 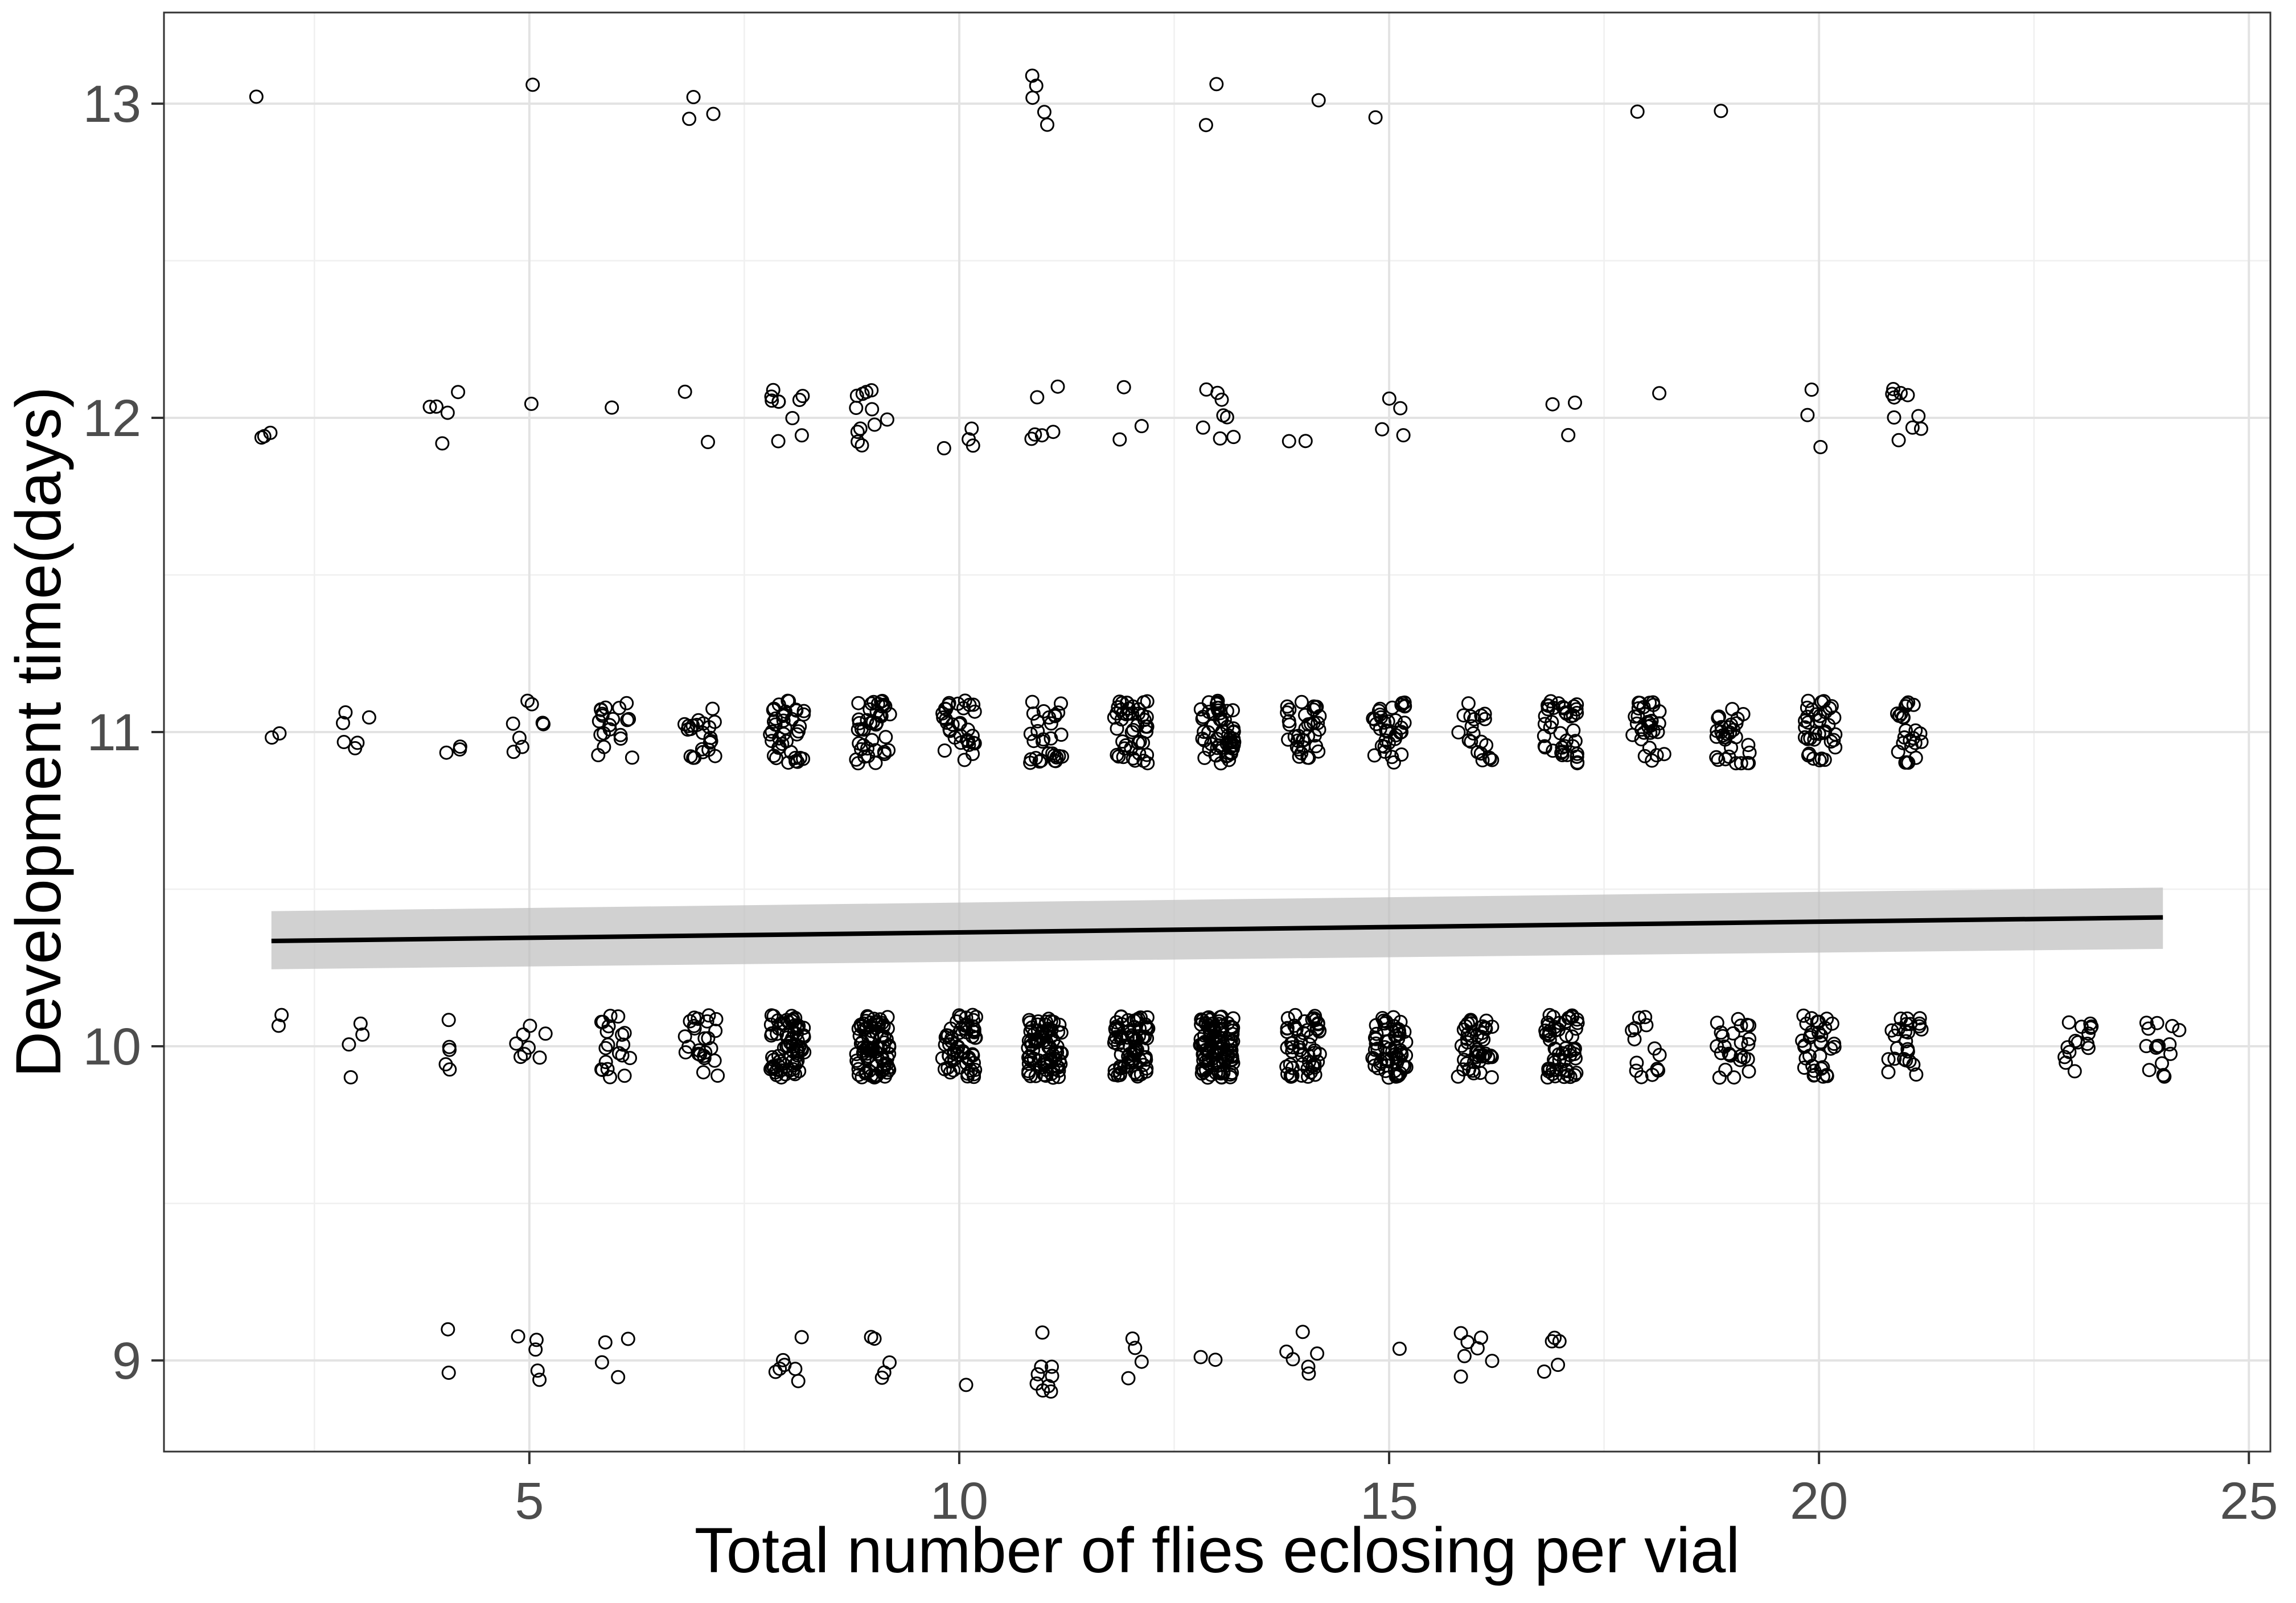 What do you see at coordinates (1218, 1550) in the screenshot?
I see `x-axis-title: Total number of flies eclosing per vial` at bounding box center [1218, 1550].